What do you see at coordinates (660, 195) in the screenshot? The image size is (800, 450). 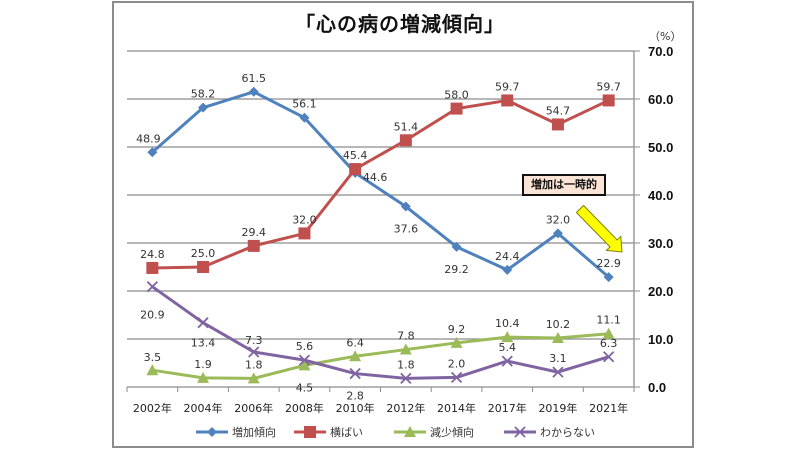 I see `y-tick-label: 40.0` at bounding box center [660, 195].